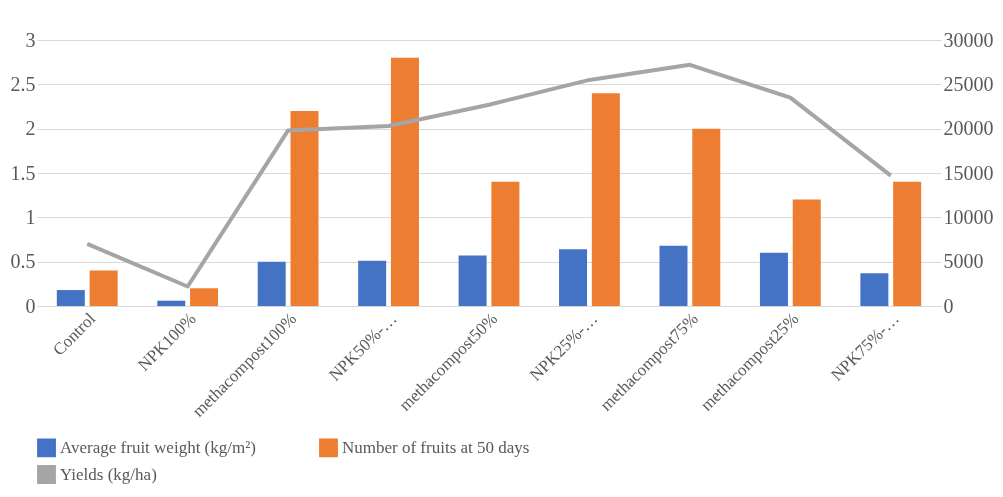 Image resolution: width=1003 pixels, height=497 pixels. What do you see at coordinates (948, 305) in the screenshot?
I see `y2-tick-label: 0` at bounding box center [948, 305].